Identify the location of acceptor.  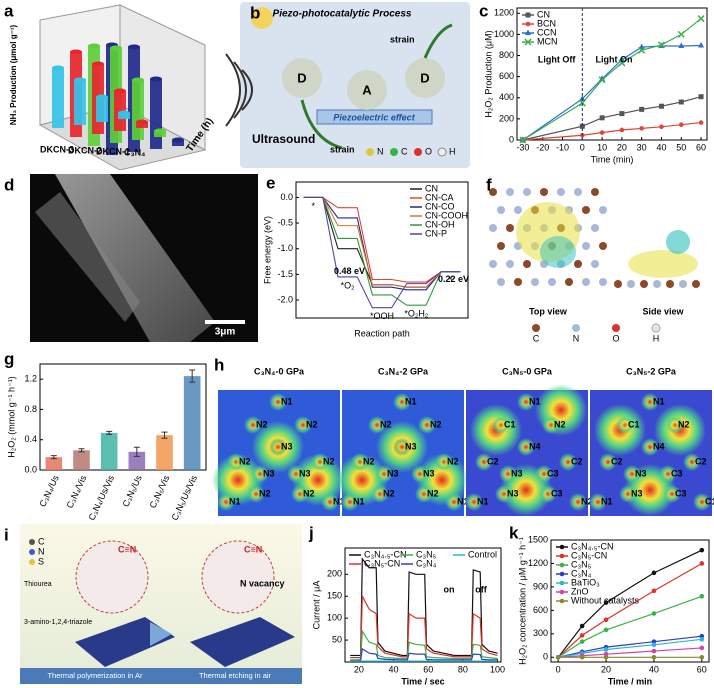
(367, 90).